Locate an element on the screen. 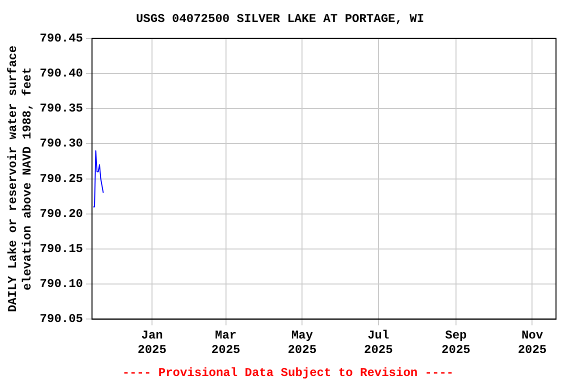 The height and width of the screenshot is (384, 576). y-tick-label: 790.15 is located at coordinates (62, 249).